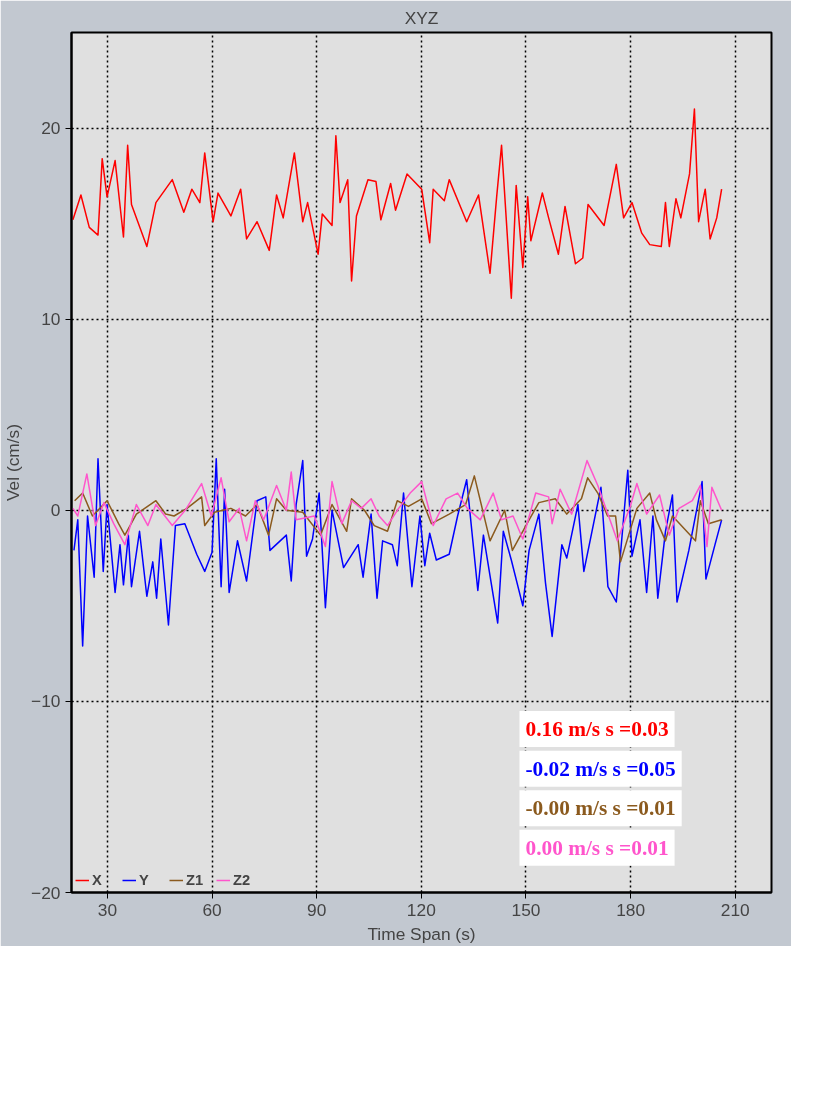  Describe the element at coordinates (51, 319) in the screenshot. I see `y-tick-label: 10` at that location.